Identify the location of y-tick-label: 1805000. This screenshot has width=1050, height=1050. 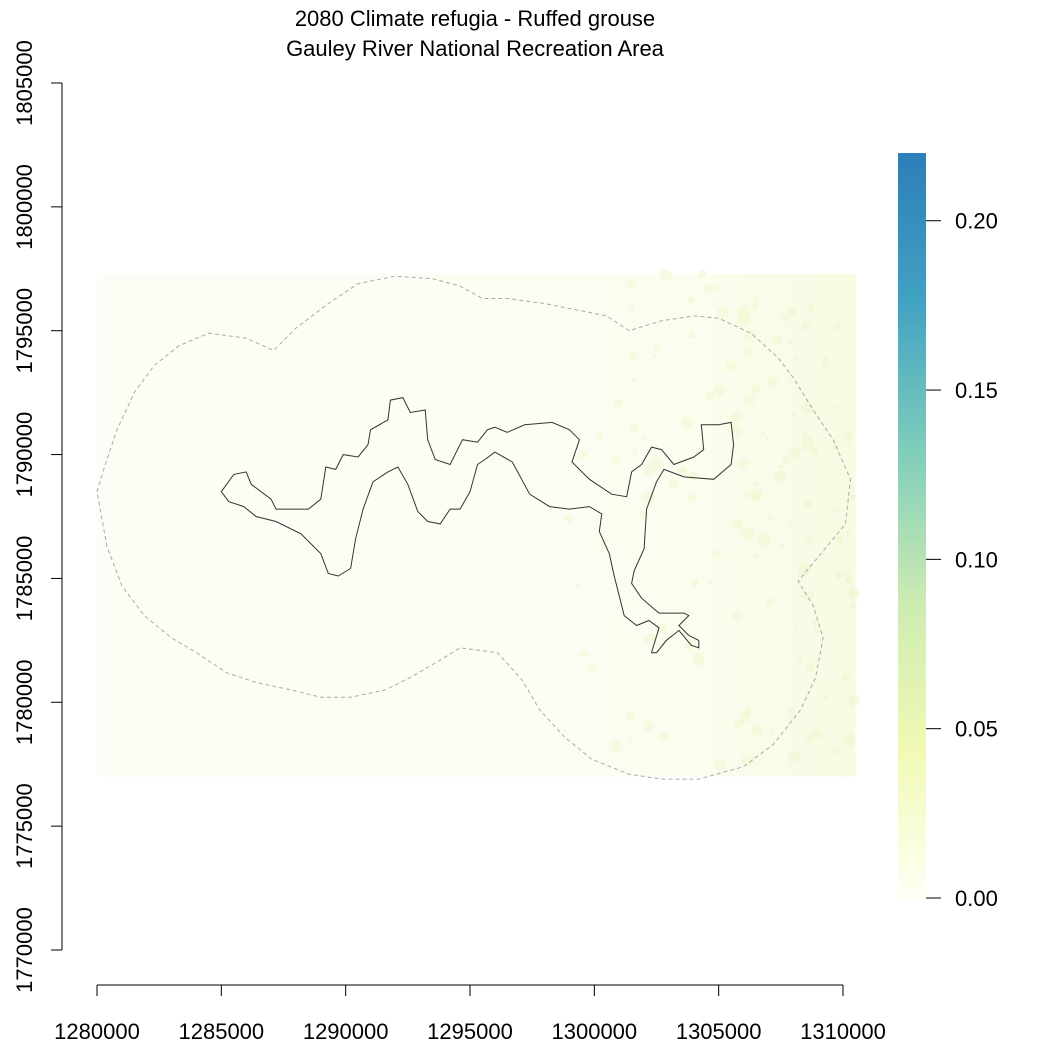
(24, 83).